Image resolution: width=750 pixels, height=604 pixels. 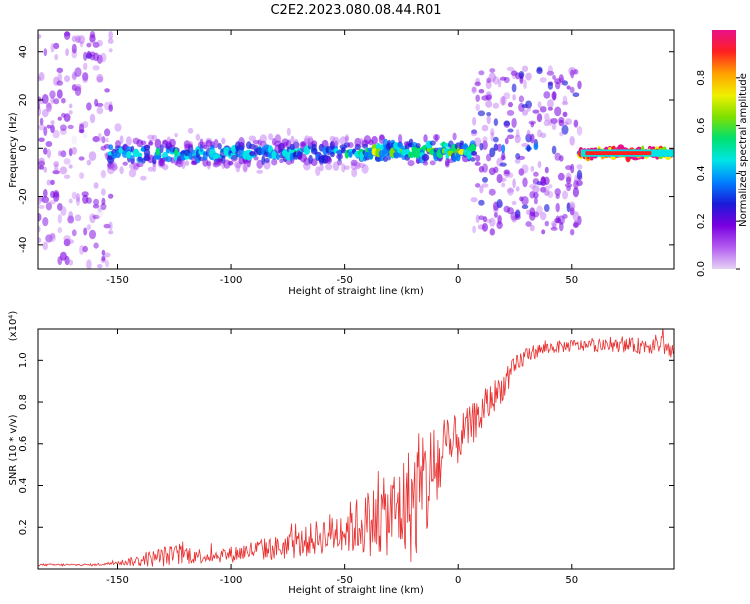 What do you see at coordinates (23, 196) in the screenshot?
I see `y-tick-label: -20` at bounding box center [23, 196].